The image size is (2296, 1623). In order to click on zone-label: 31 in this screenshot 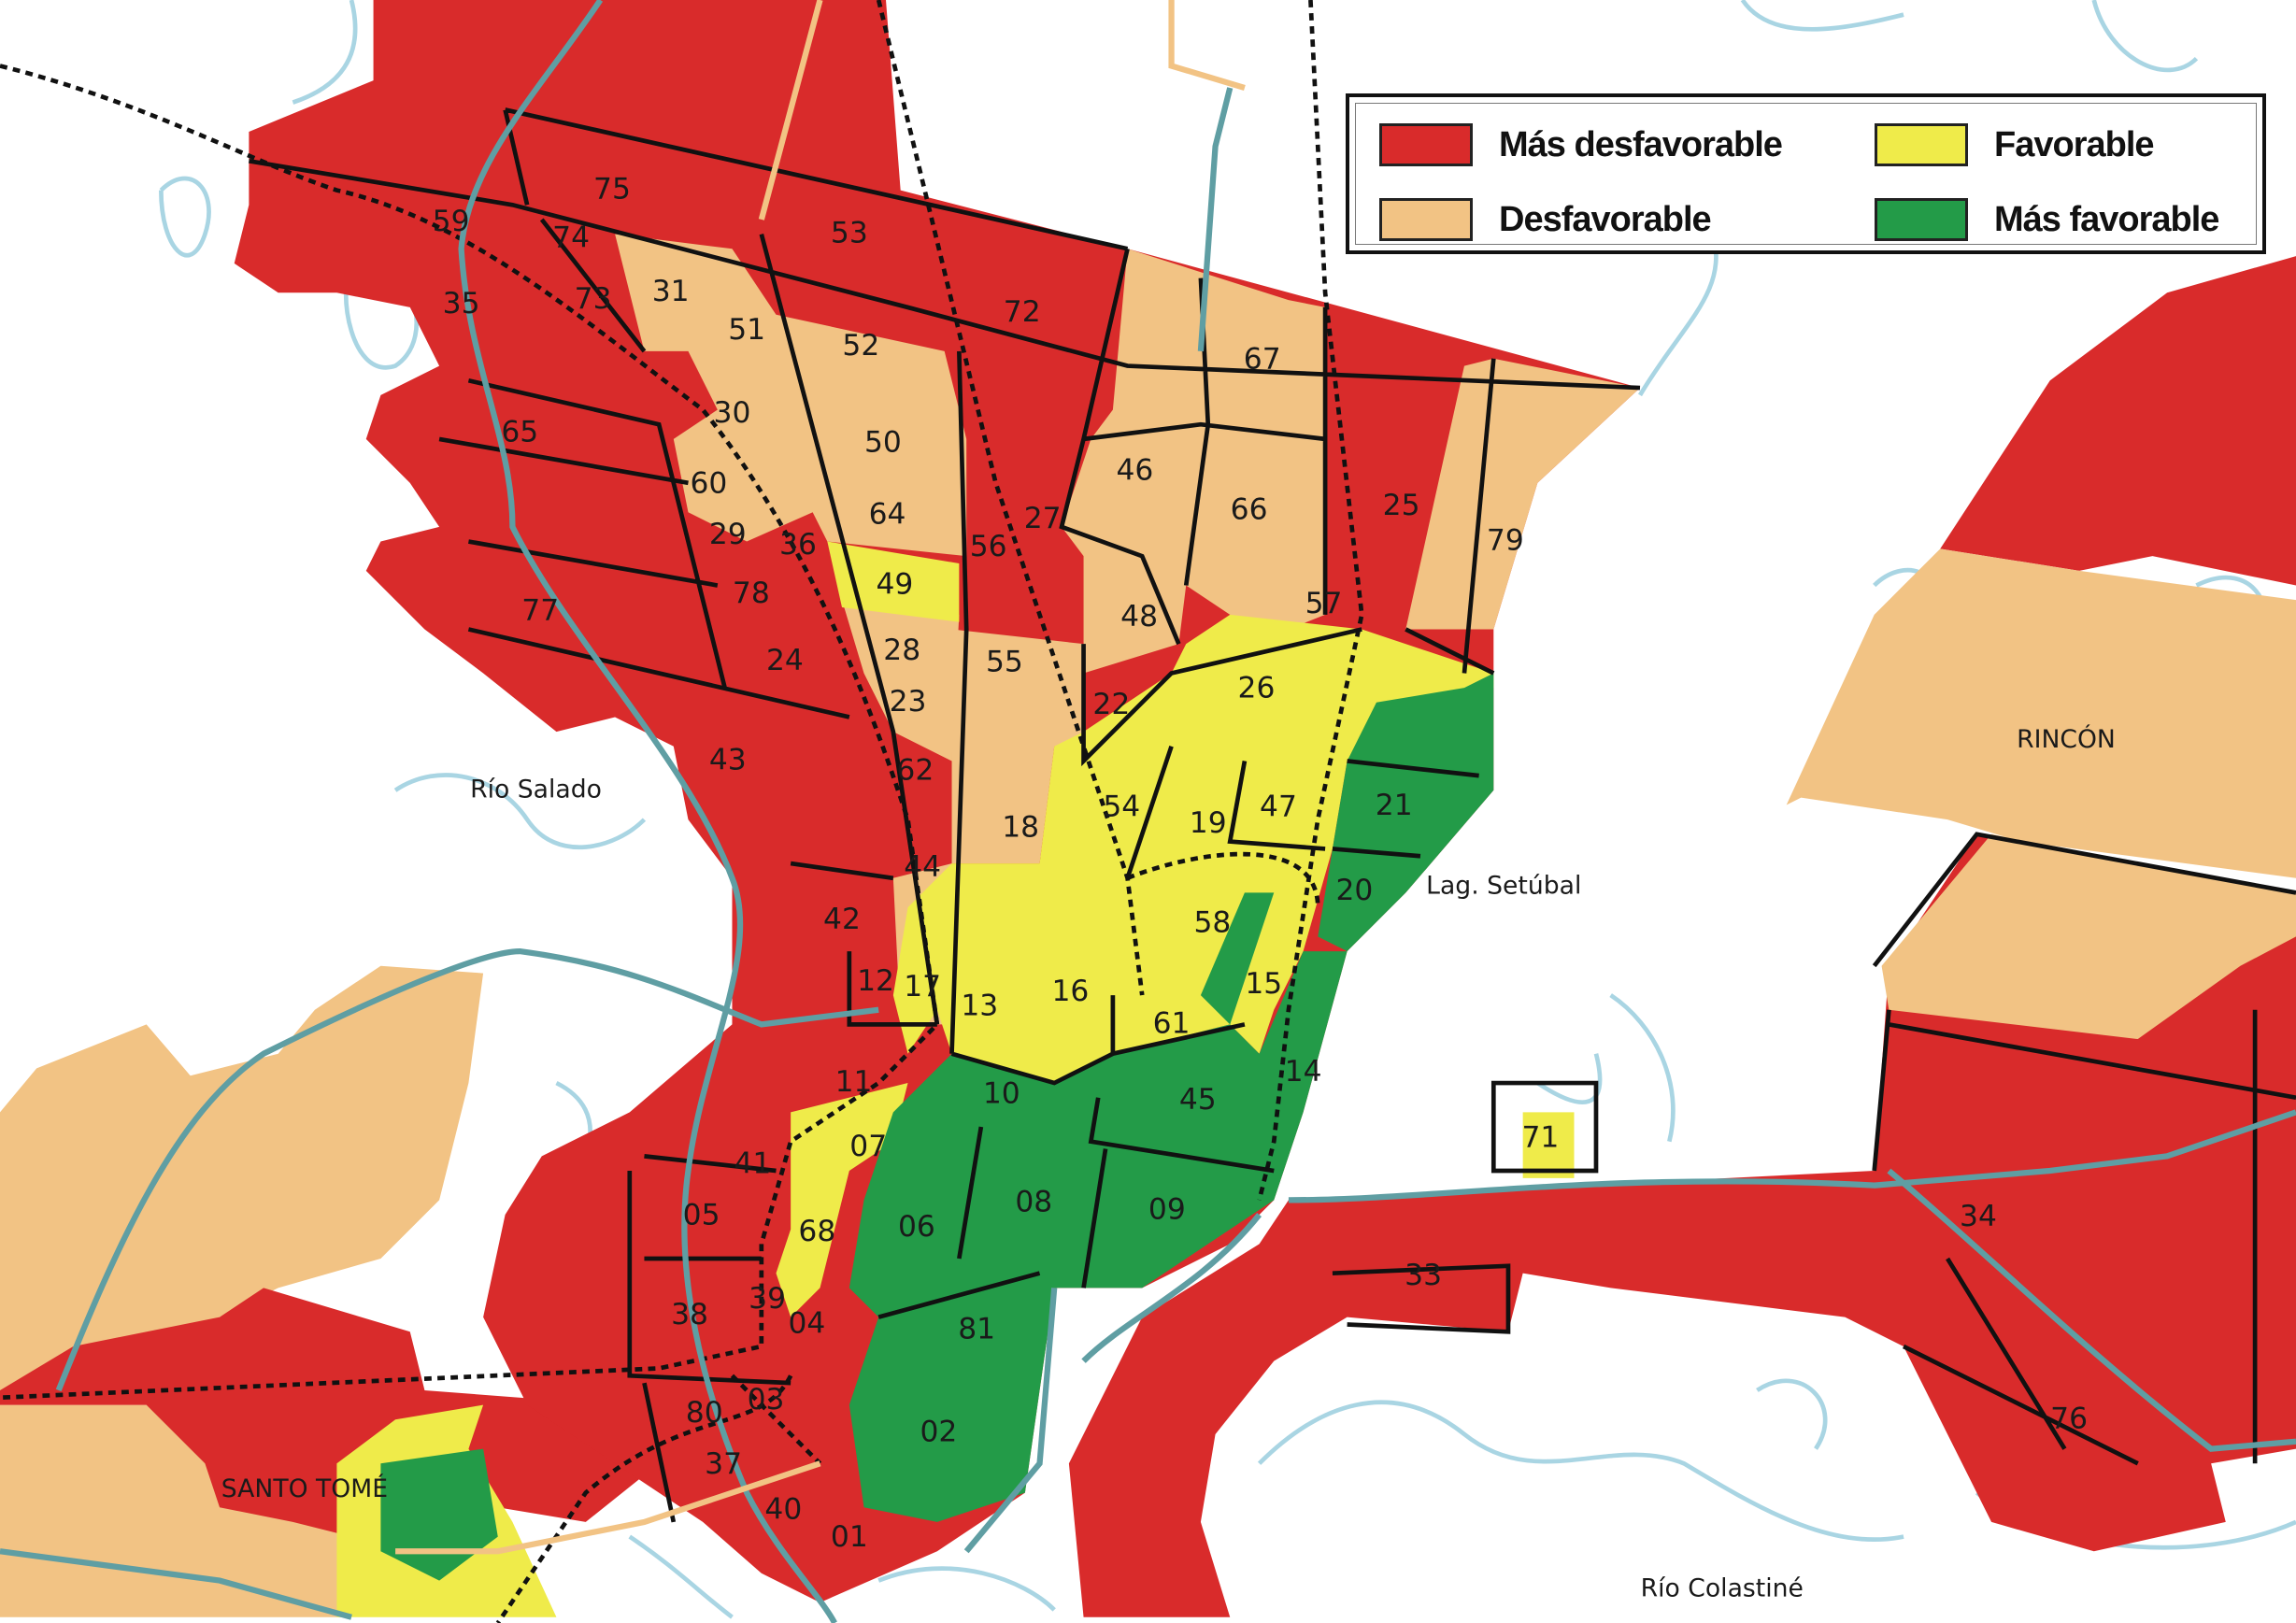, I will do `click(671, 291)`.